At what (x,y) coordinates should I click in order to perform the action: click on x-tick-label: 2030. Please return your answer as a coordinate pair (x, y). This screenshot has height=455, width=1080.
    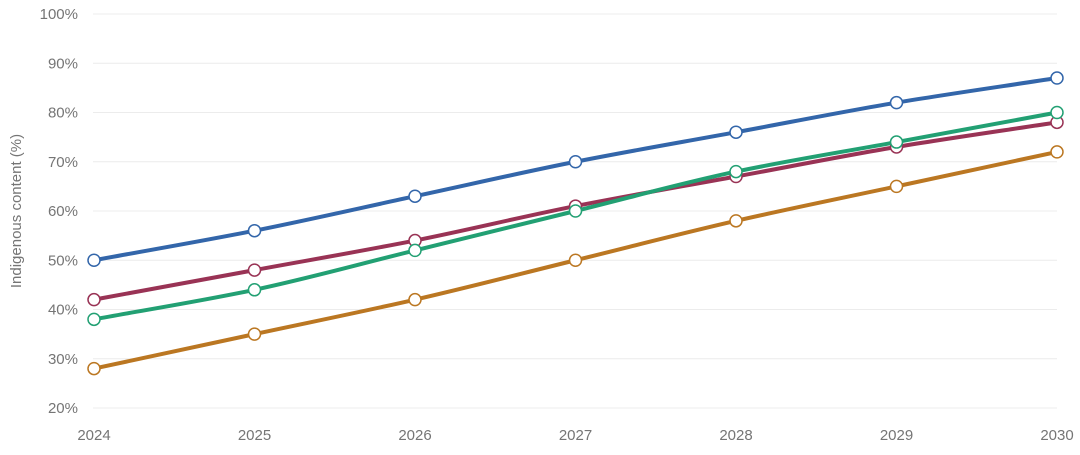
    Looking at the image, I should click on (1056, 435).